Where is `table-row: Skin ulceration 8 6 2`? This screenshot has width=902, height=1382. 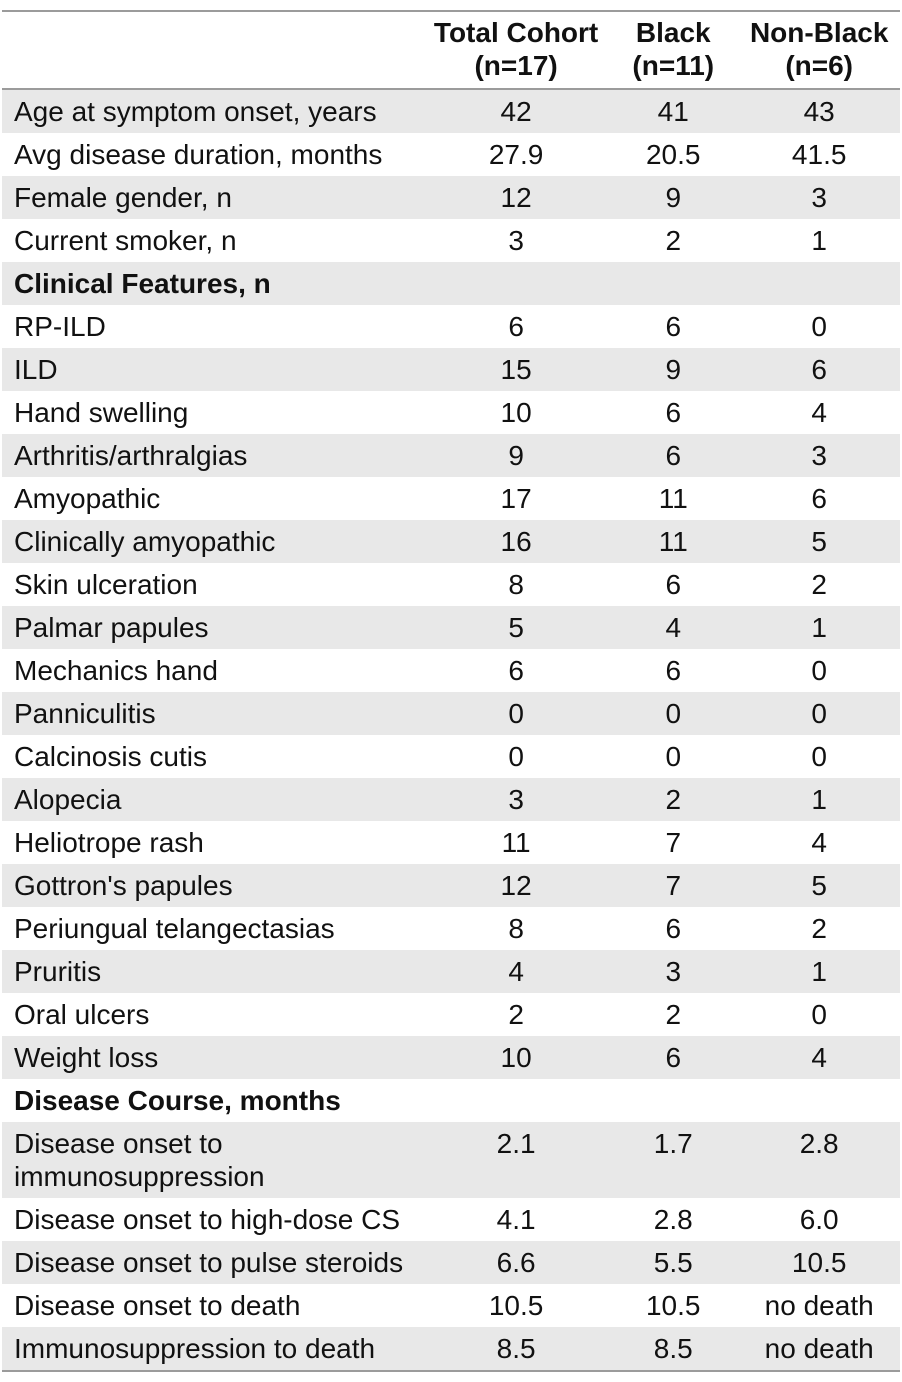 table-row: Skin ulceration 8 6 2 is located at coordinates (451, 584).